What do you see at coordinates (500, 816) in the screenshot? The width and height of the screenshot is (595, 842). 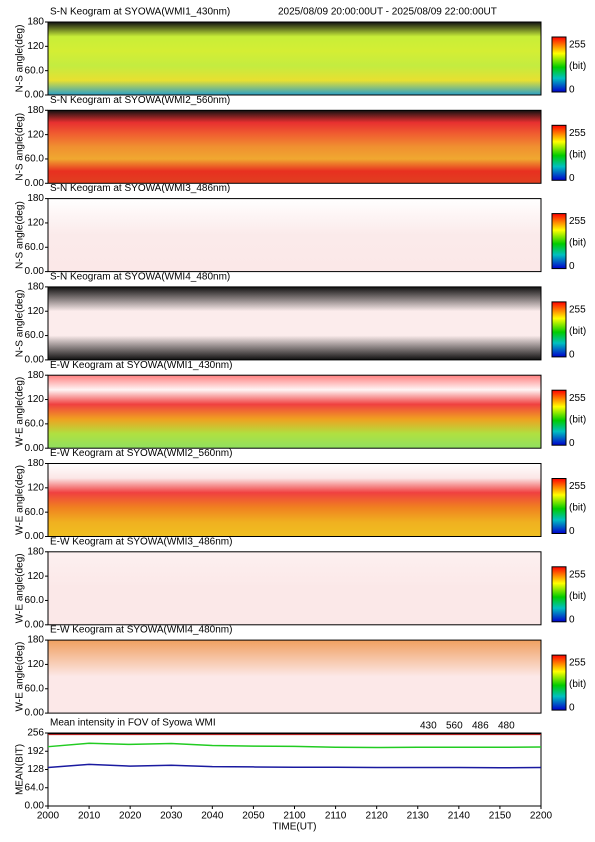 I see `x-tick-label: 2150` at bounding box center [500, 816].